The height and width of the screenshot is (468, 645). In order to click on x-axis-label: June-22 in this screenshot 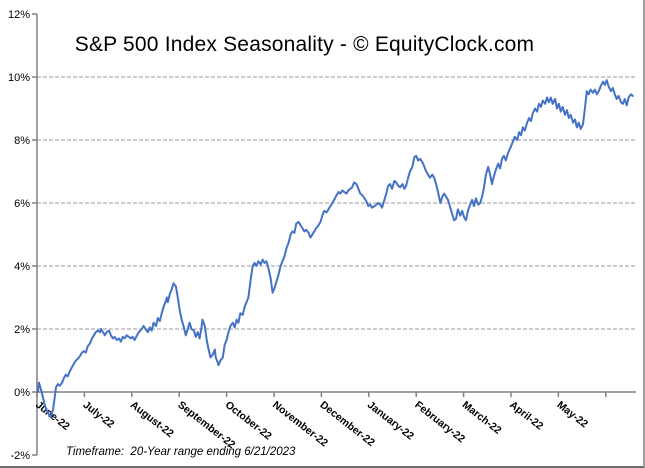, I will do `click(52, 416)`.